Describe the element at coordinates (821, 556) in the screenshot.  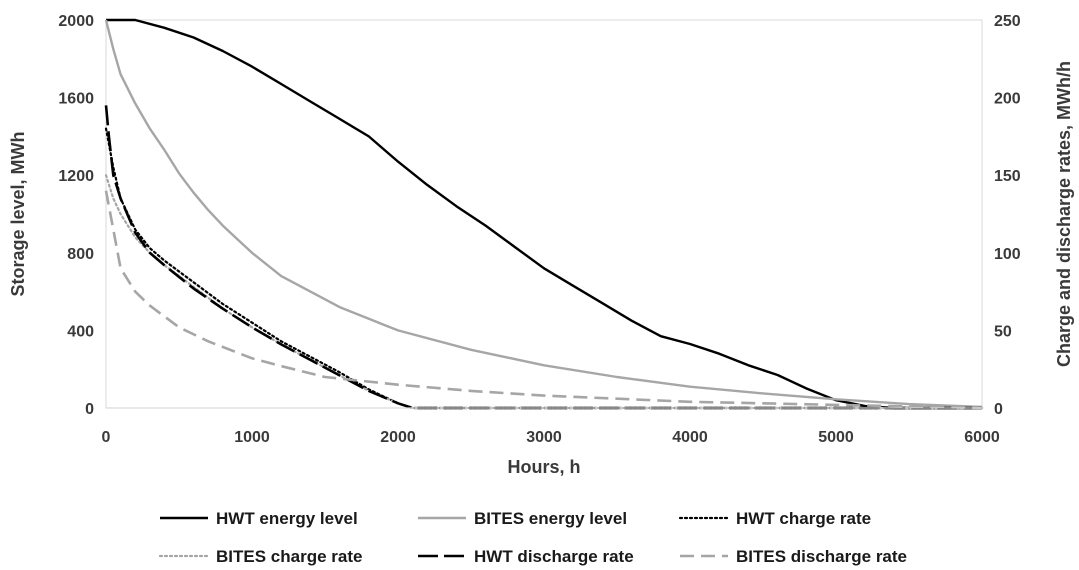
I see `legend-label-bites-discharge-rate: BITES discharge rate` at that location.